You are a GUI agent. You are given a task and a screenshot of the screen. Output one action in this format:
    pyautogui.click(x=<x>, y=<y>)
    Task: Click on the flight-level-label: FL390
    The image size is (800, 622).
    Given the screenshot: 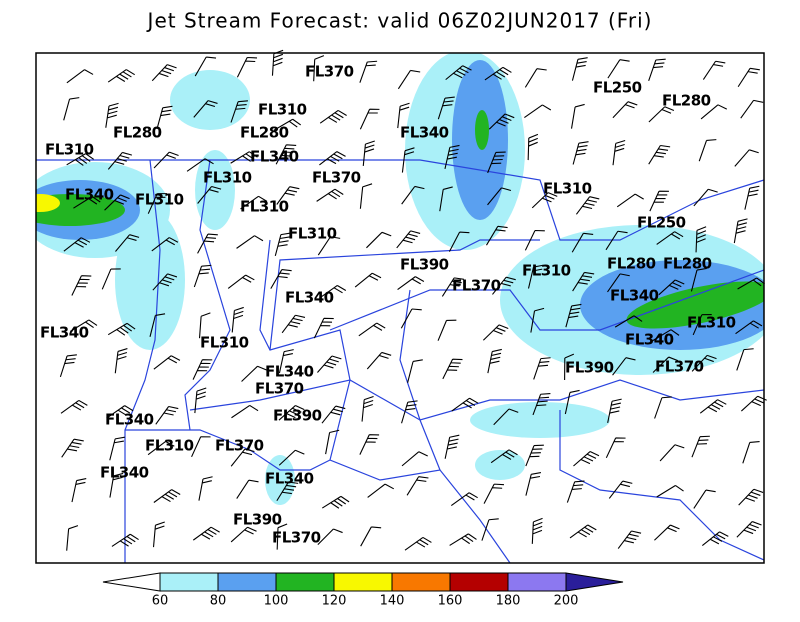 What is the action you would take?
    pyautogui.click(x=589, y=368)
    